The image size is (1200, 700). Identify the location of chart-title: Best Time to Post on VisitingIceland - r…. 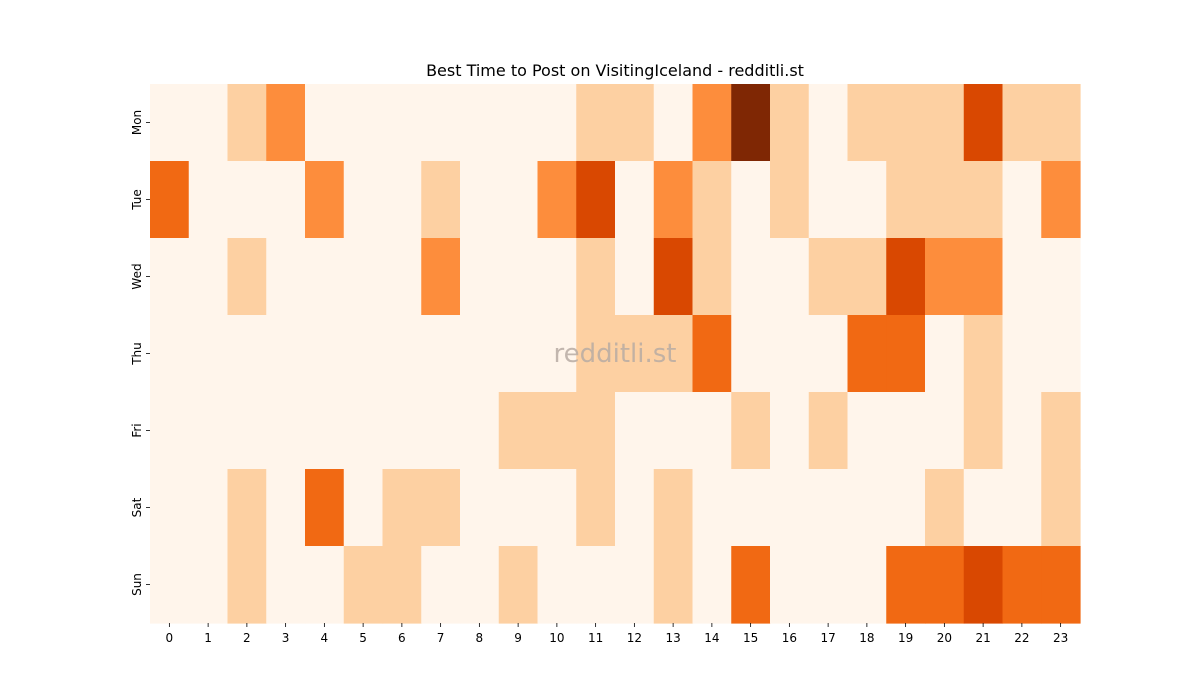
(615, 70).